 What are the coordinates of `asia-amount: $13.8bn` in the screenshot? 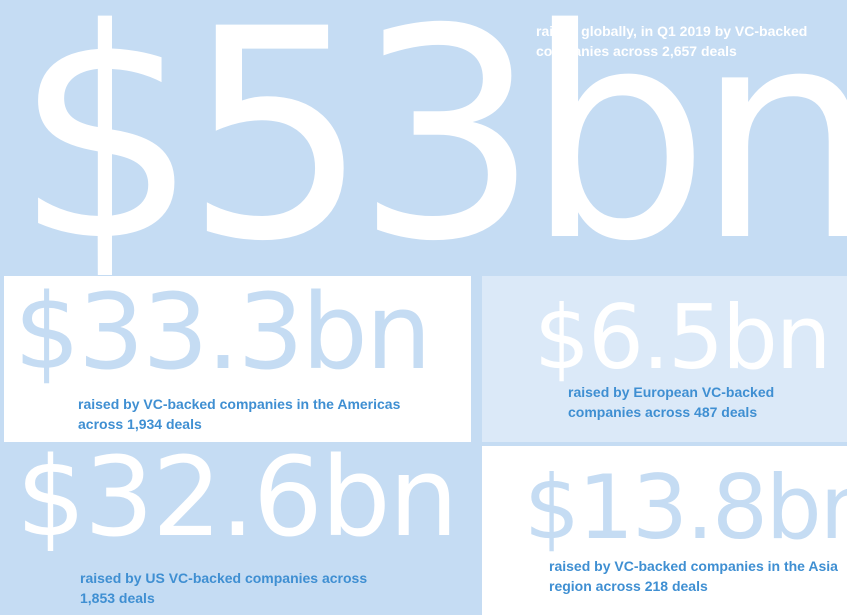 It's located at (685, 507).